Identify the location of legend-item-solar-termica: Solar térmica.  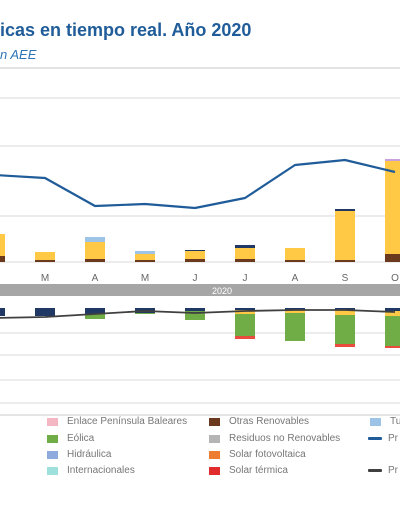
(248, 470).